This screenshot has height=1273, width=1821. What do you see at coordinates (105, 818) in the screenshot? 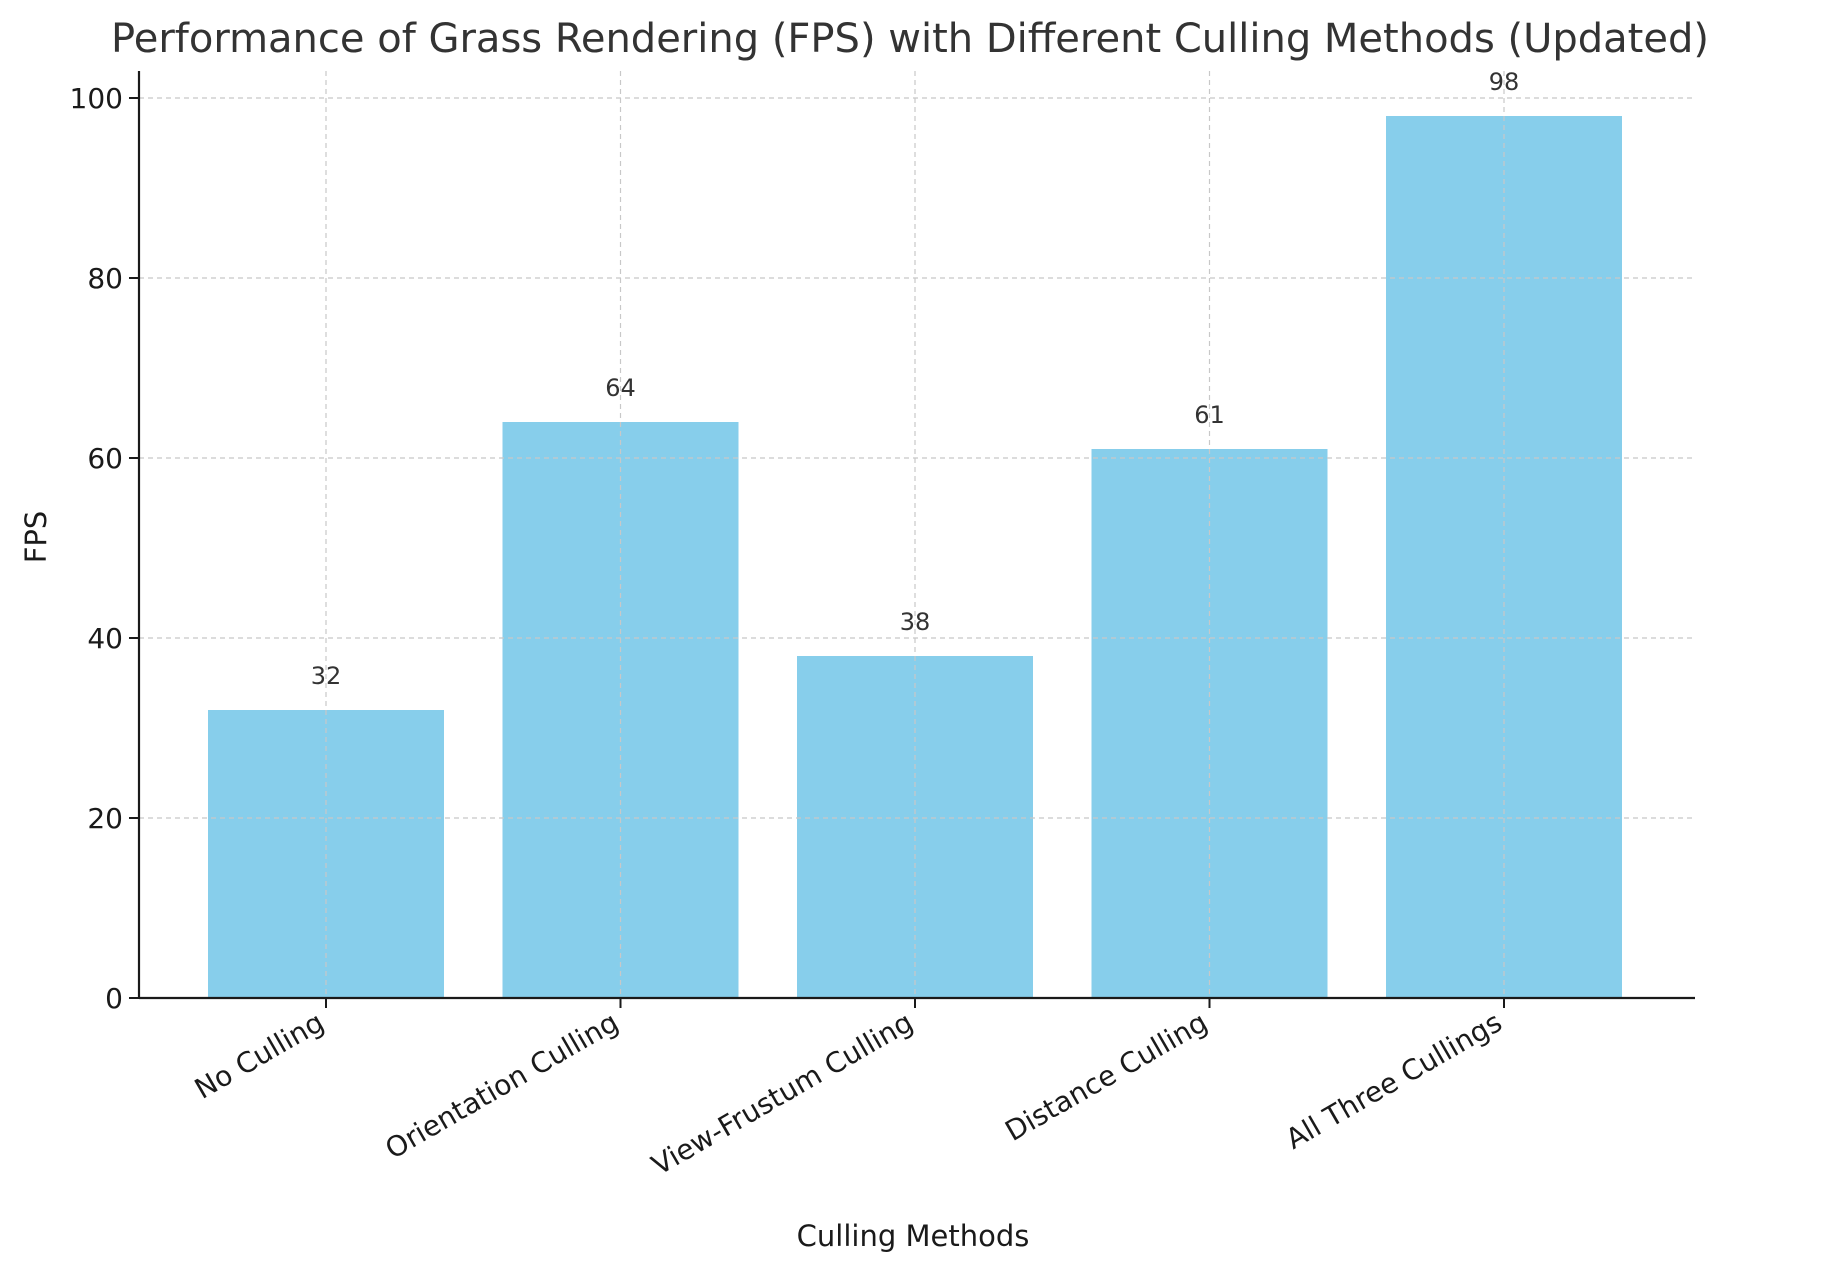
I see `y-tick-label: 20` at bounding box center [105, 818].